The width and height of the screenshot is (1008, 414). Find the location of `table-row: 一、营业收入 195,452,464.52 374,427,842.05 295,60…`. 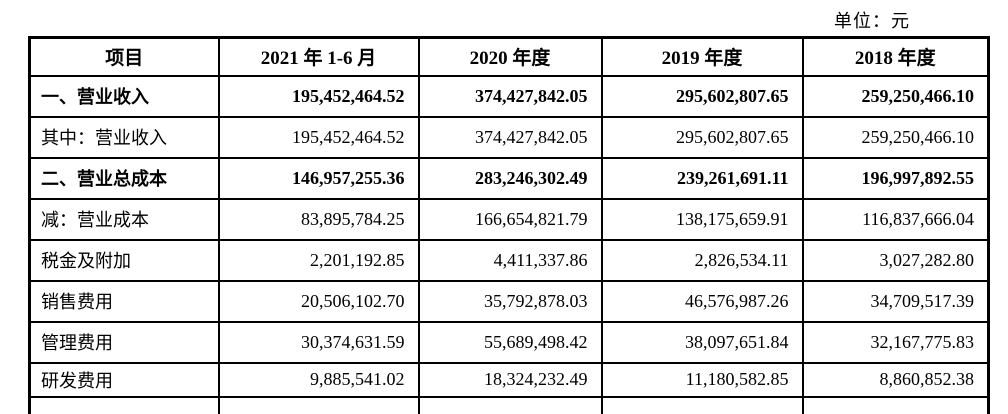

table-row: 一、营业收入 195,452,464.52 374,427,842.05 295,60… is located at coordinates (509, 96).